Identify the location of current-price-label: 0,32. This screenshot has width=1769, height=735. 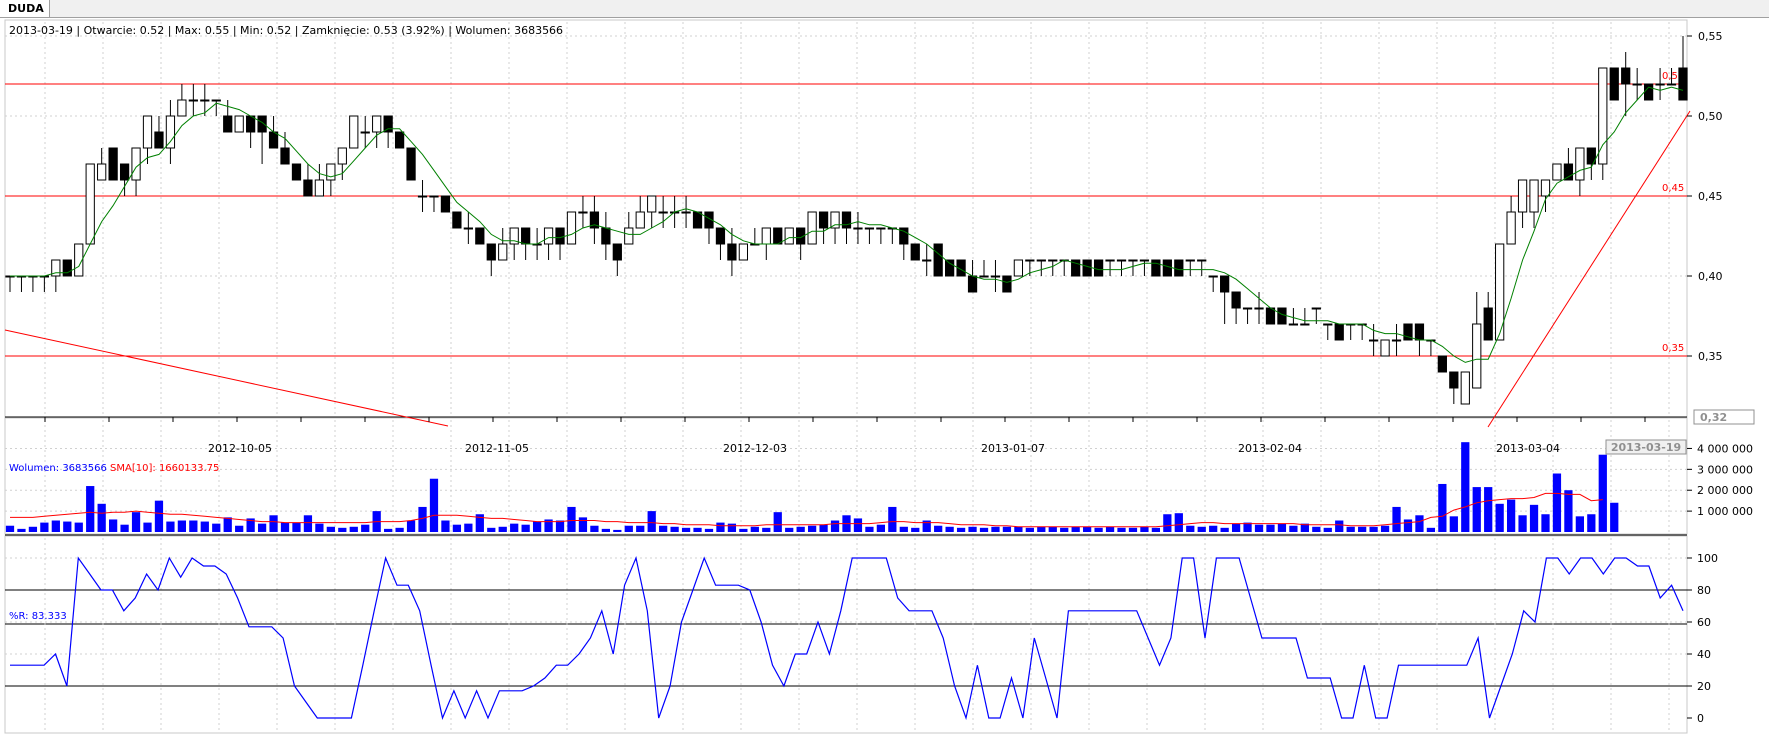
(1713, 417).